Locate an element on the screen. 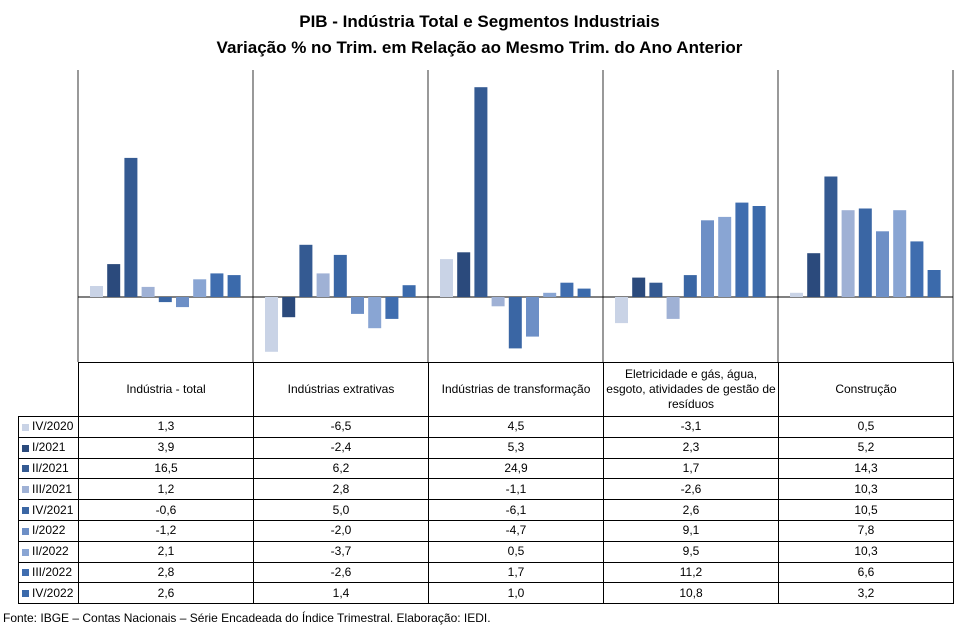 The height and width of the screenshot is (631, 959). table-cell: -1,2 is located at coordinates (166, 530).